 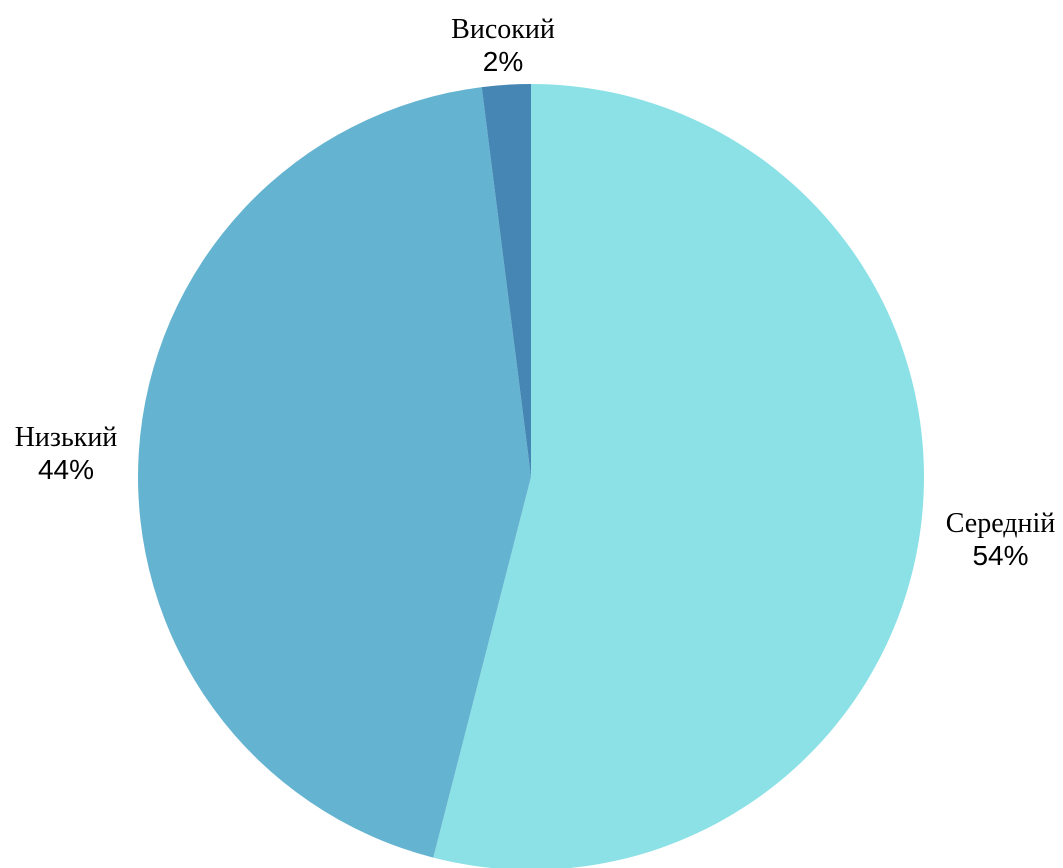 What do you see at coordinates (1000, 556) in the screenshot?
I see `slice-percent-label: 54%` at bounding box center [1000, 556].